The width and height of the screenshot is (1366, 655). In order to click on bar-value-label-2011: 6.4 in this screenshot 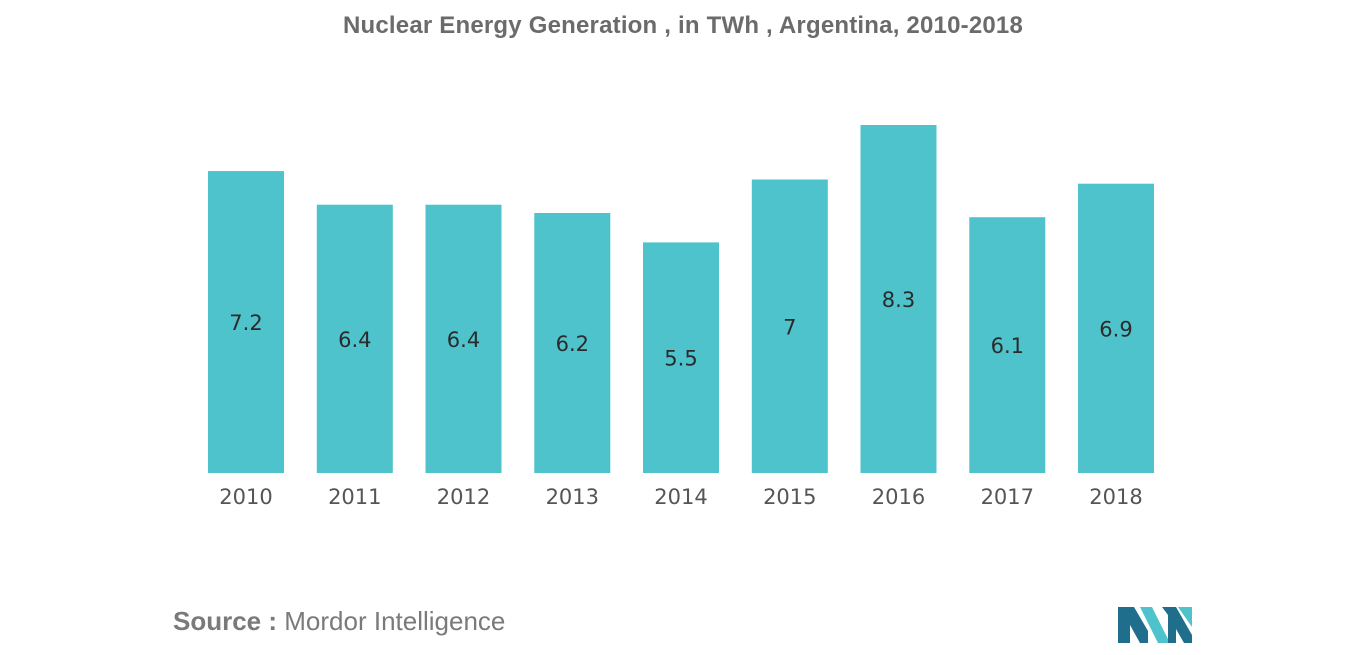, I will do `click(354, 340)`.